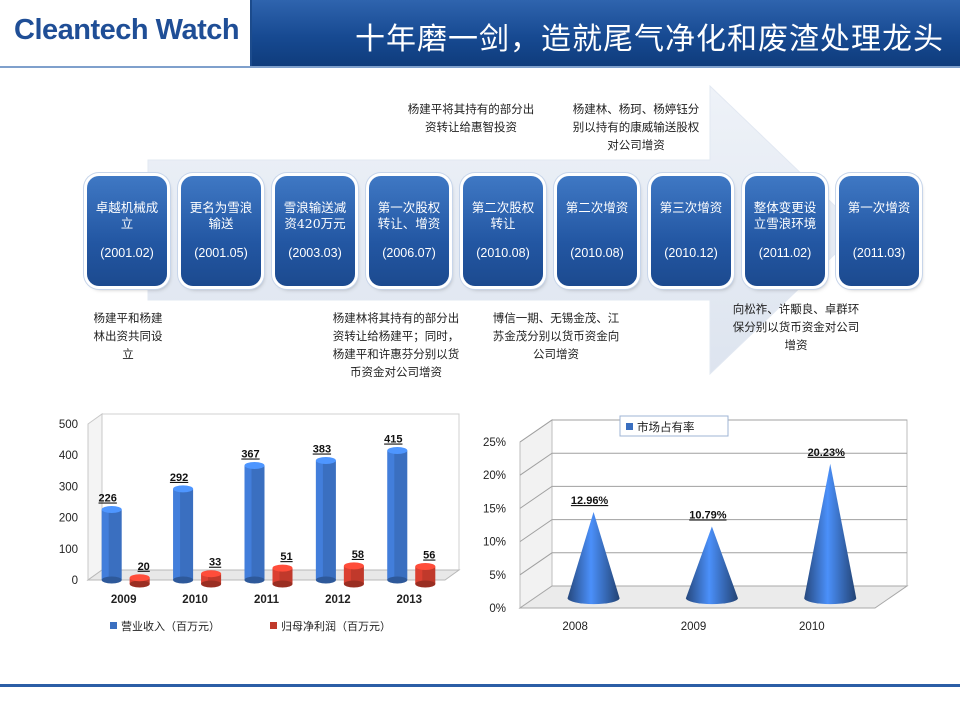  Describe the element at coordinates (68, 519) in the screenshot. I see `y-tick-label: 200` at that location.